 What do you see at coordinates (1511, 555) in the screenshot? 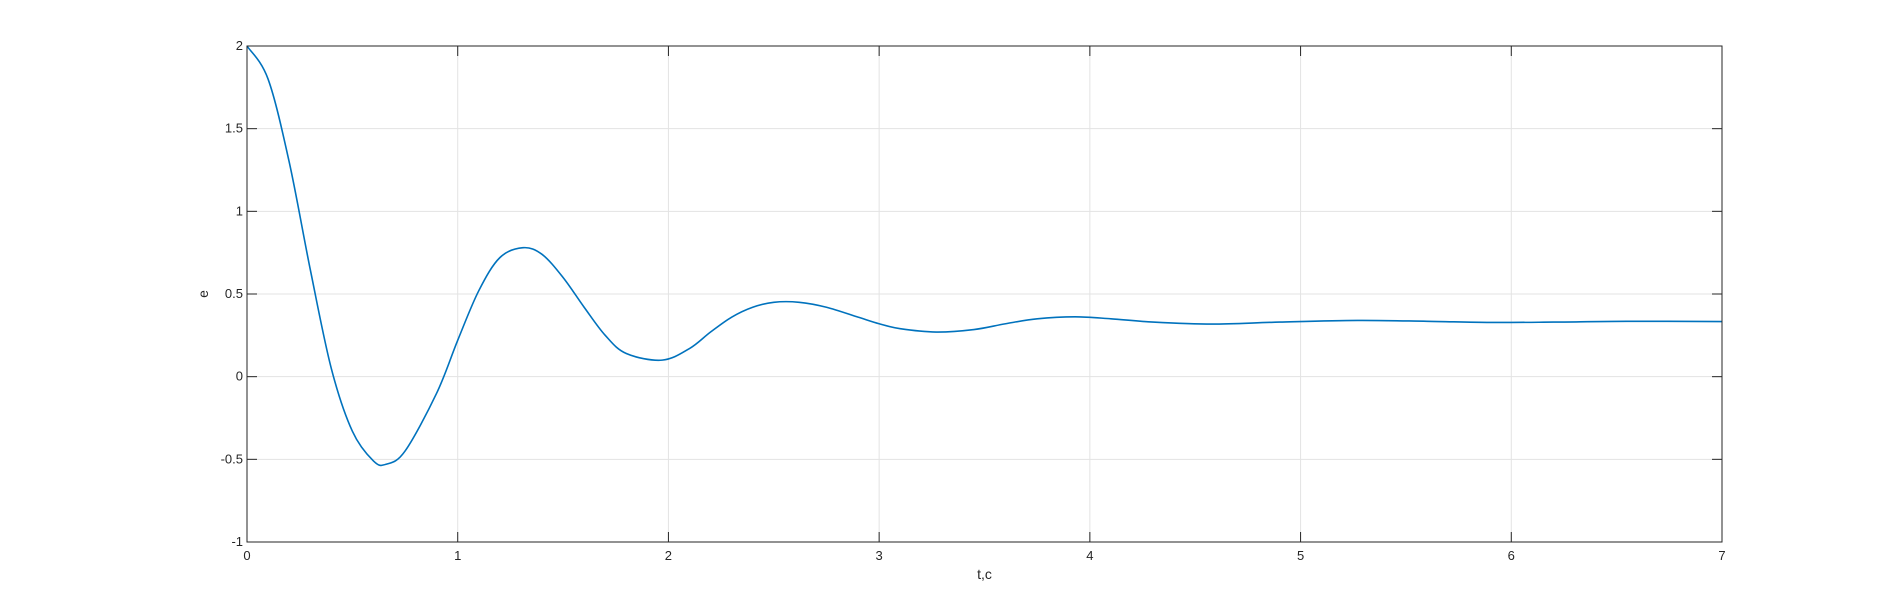
I see `x-tick-label: 6` at bounding box center [1511, 555].